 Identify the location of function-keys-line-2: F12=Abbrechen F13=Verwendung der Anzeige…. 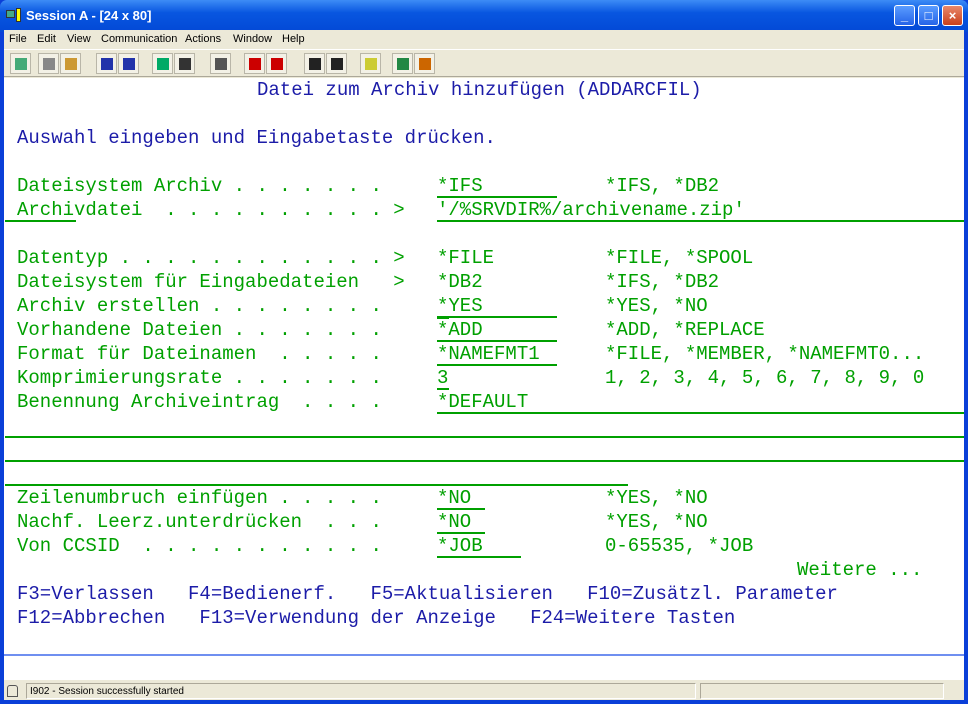
(376, 618).